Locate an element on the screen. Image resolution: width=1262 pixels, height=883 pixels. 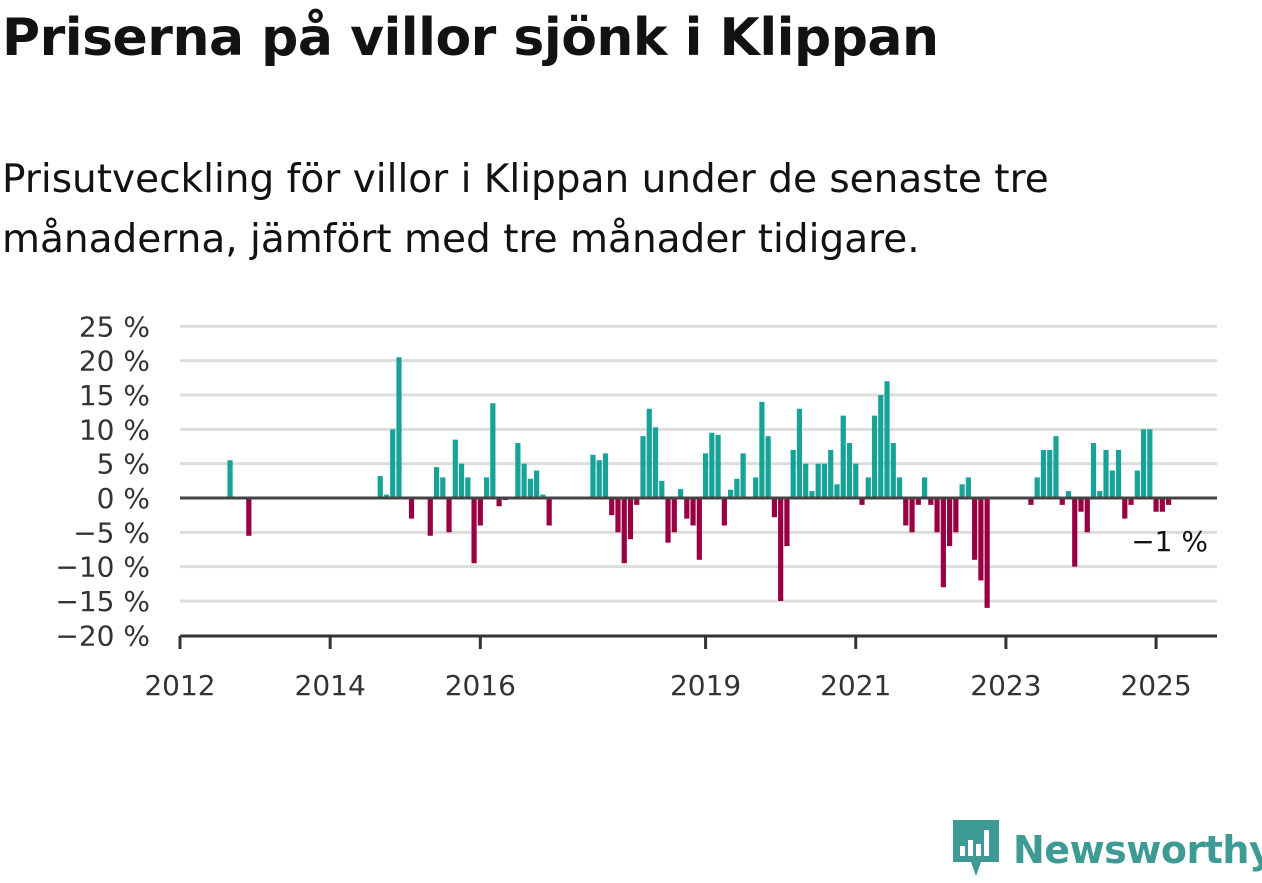
y-tick-label: 5 % is located at coordinates (123, 464).